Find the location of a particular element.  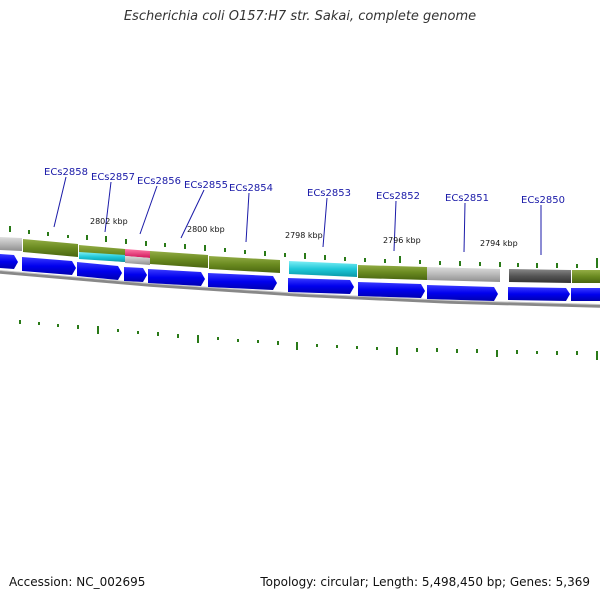

feature-track is located at coordinates (300, 260).